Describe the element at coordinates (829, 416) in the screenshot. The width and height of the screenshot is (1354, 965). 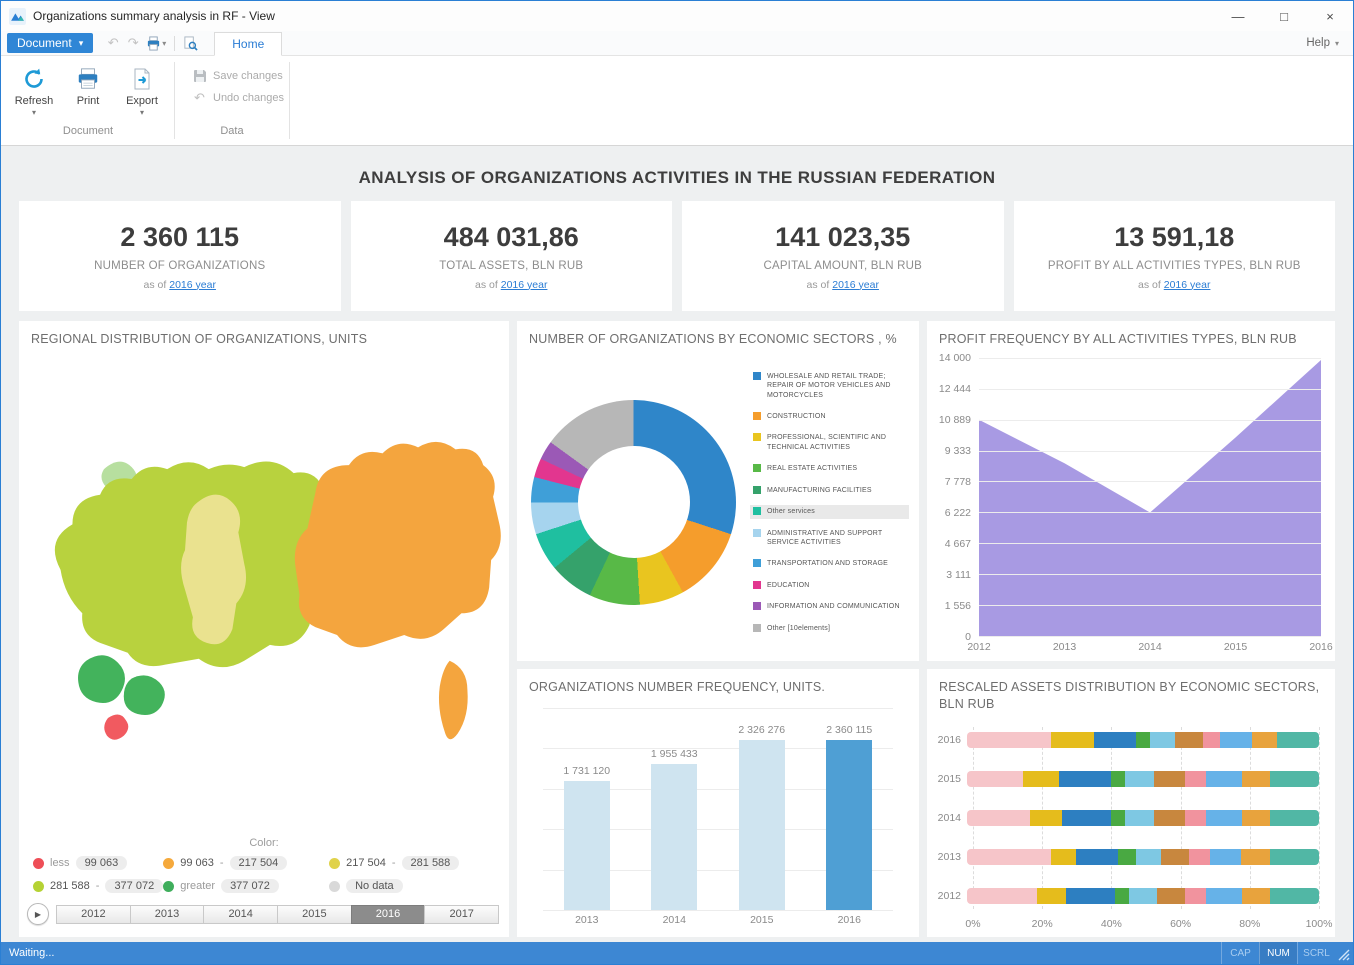
I see `donut-legend-item: CONSTRUCTION` at that location.